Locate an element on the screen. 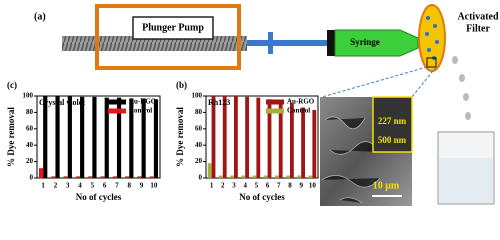 This screenshot has height=240, width=500. filter-dots is located at coordinates (432, 38).